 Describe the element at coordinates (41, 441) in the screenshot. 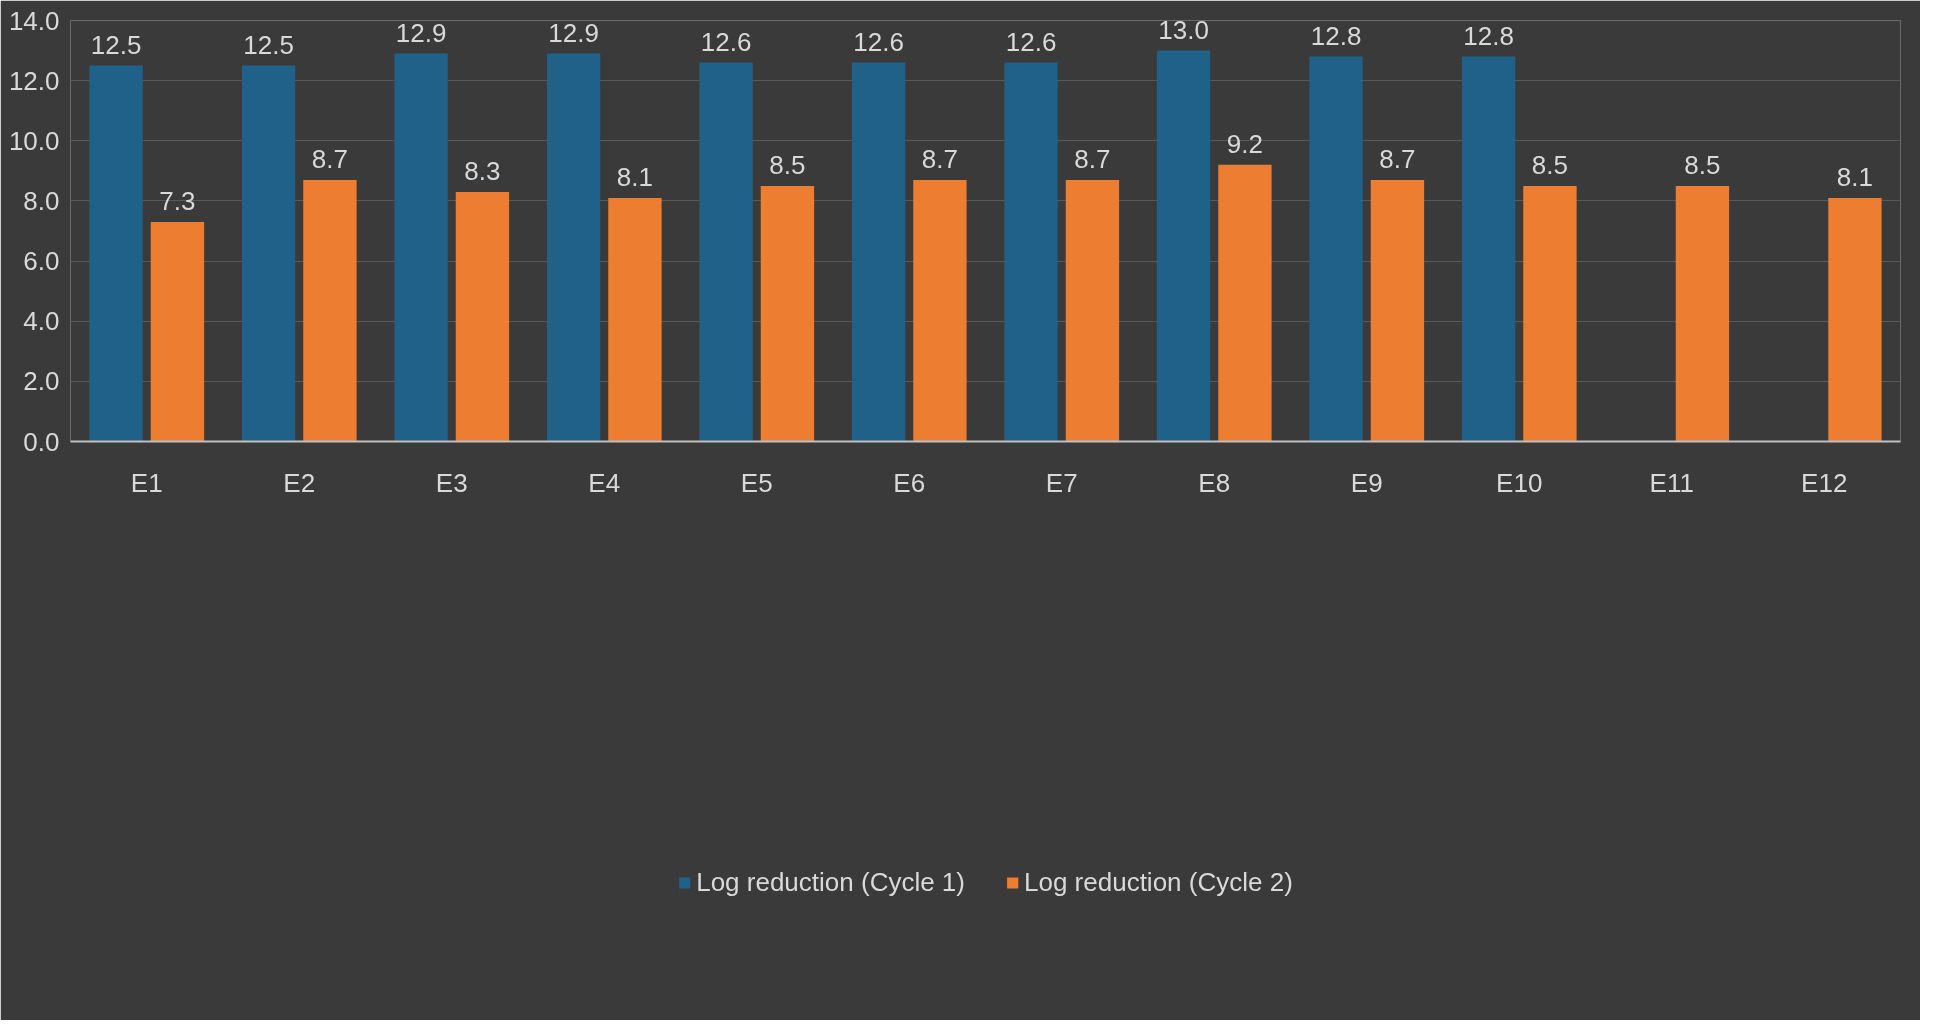

I see `y-tick-label: 0.0` at that location.